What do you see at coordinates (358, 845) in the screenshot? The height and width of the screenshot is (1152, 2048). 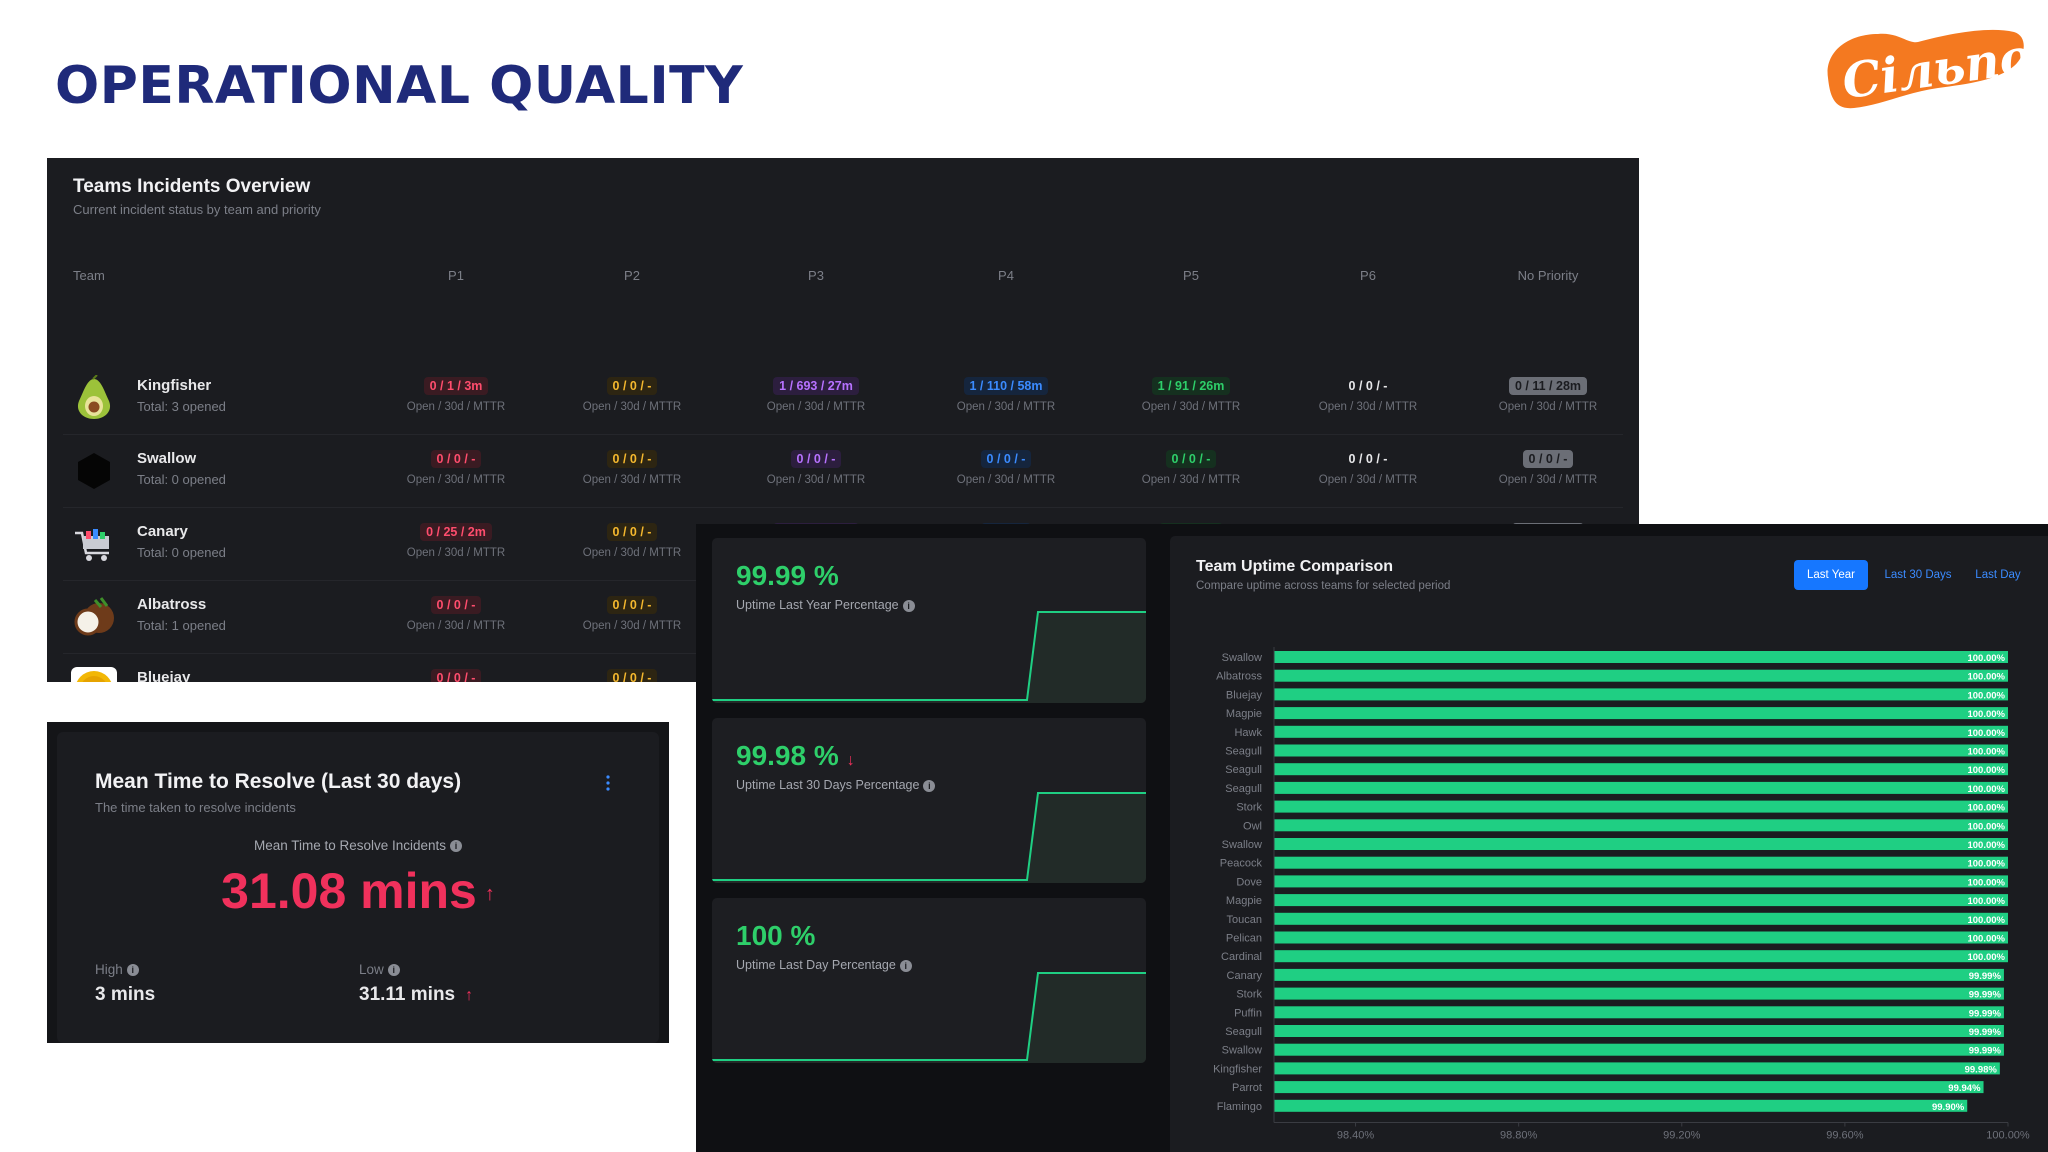 I see `mttr-label-row: Mean Time to Resolve Incidents i` at bounding box center [358, 845].